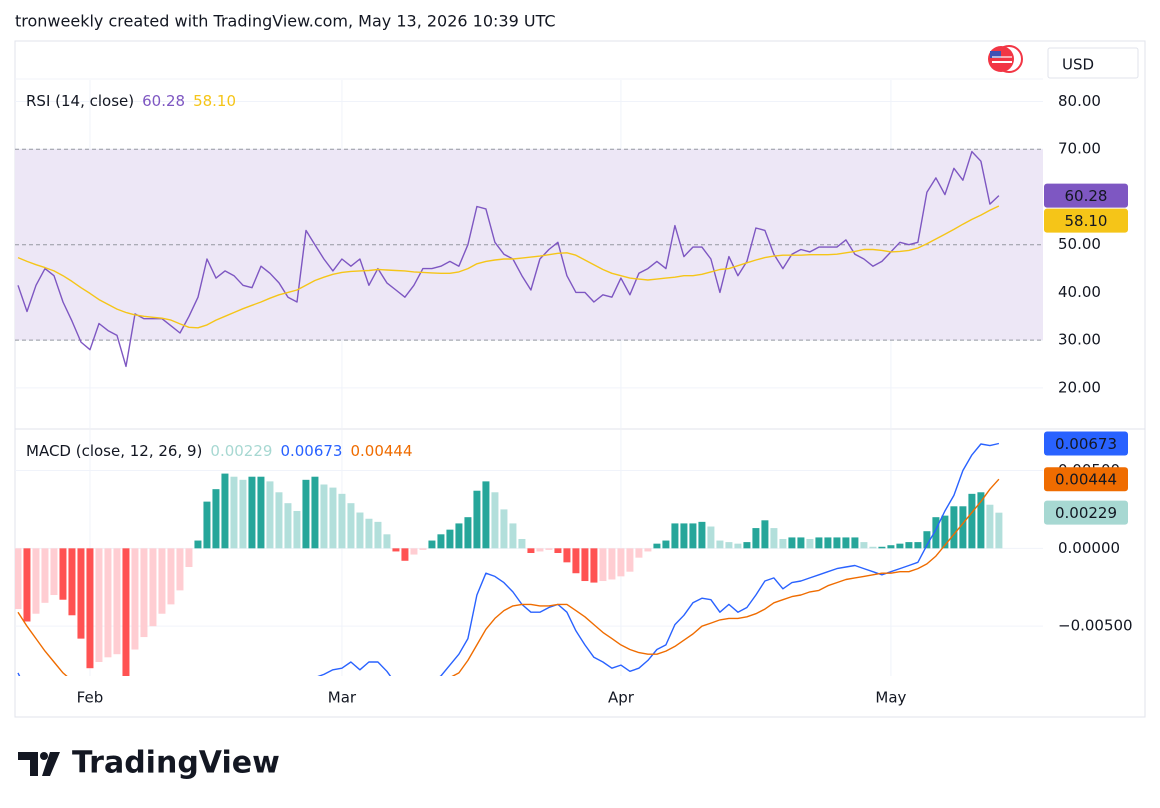 This screenshot has width=1160, height=808. Describe the element at coordinates (1079, 101) in the screenshot. I see `y-tick-label: 80.00` at that location.